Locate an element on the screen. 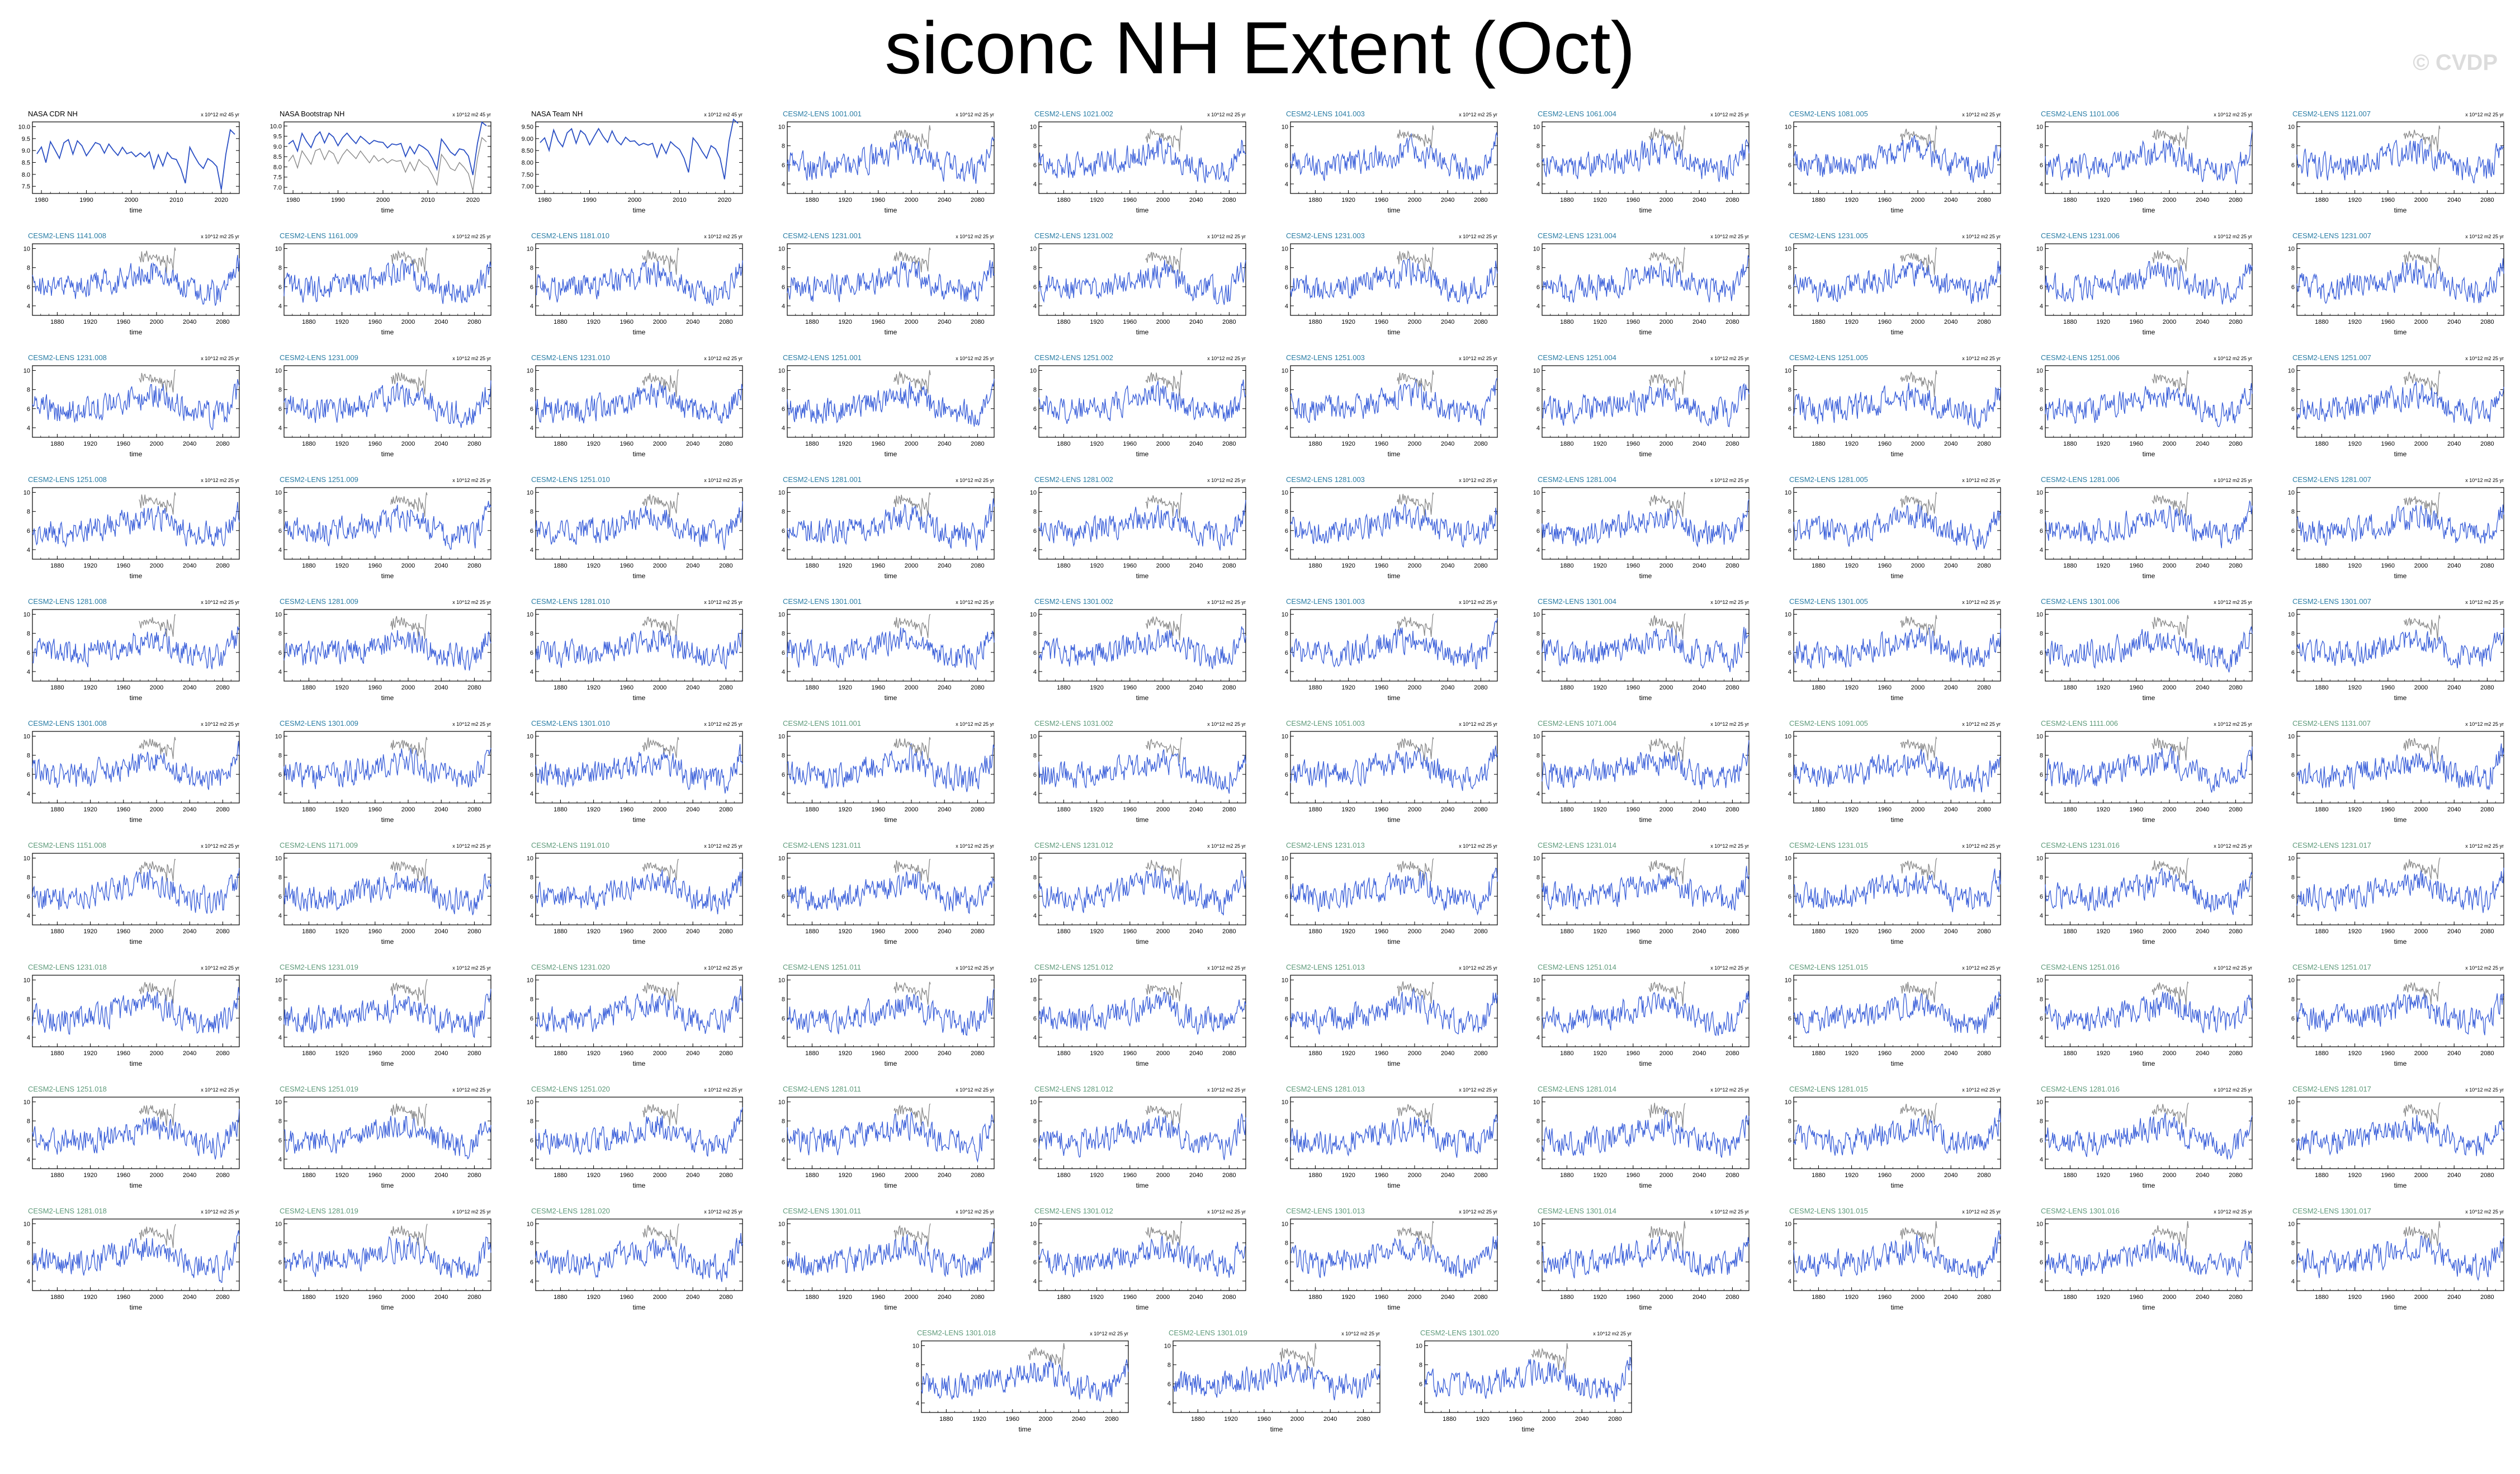 The image size is (2520, 1474). panel-title: CESM2-LENS 1281.012 is located at coordinates (1074, 1089).